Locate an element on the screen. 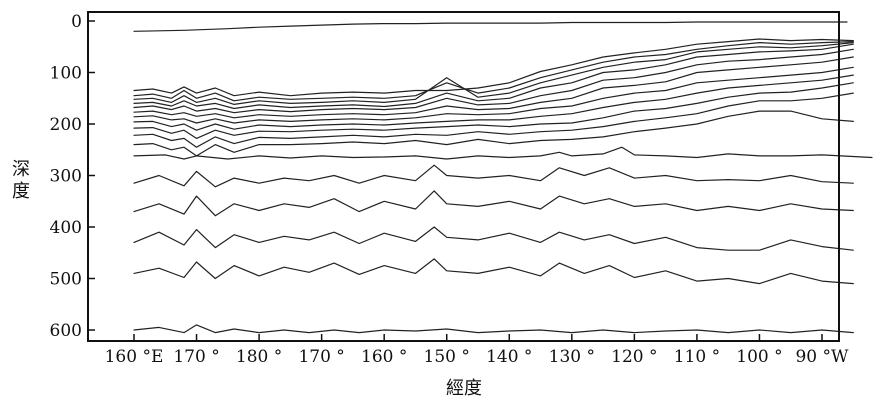 This screenshot has width=881, height=406. x-axis-title: 經度 is located at coordinates (464, 388).